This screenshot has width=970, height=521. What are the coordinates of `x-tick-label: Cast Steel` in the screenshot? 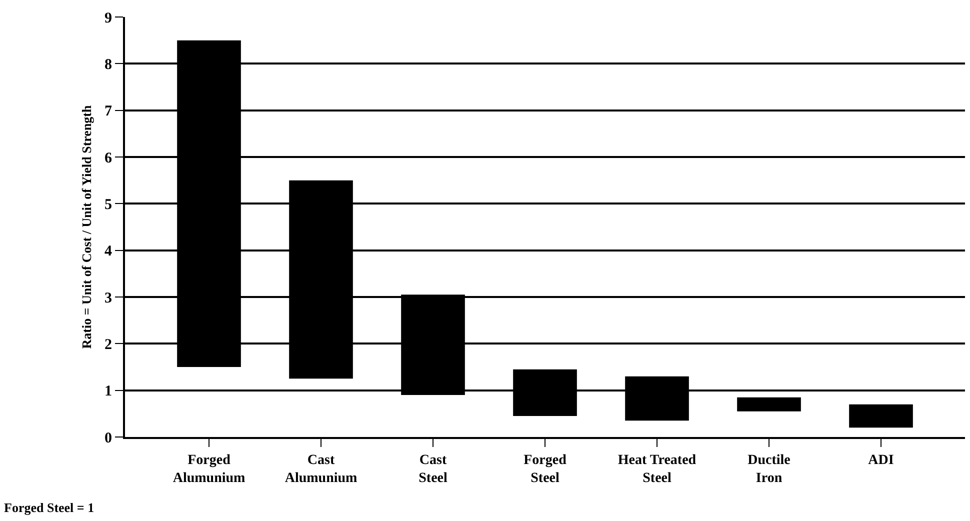 It's located at (433, 469).